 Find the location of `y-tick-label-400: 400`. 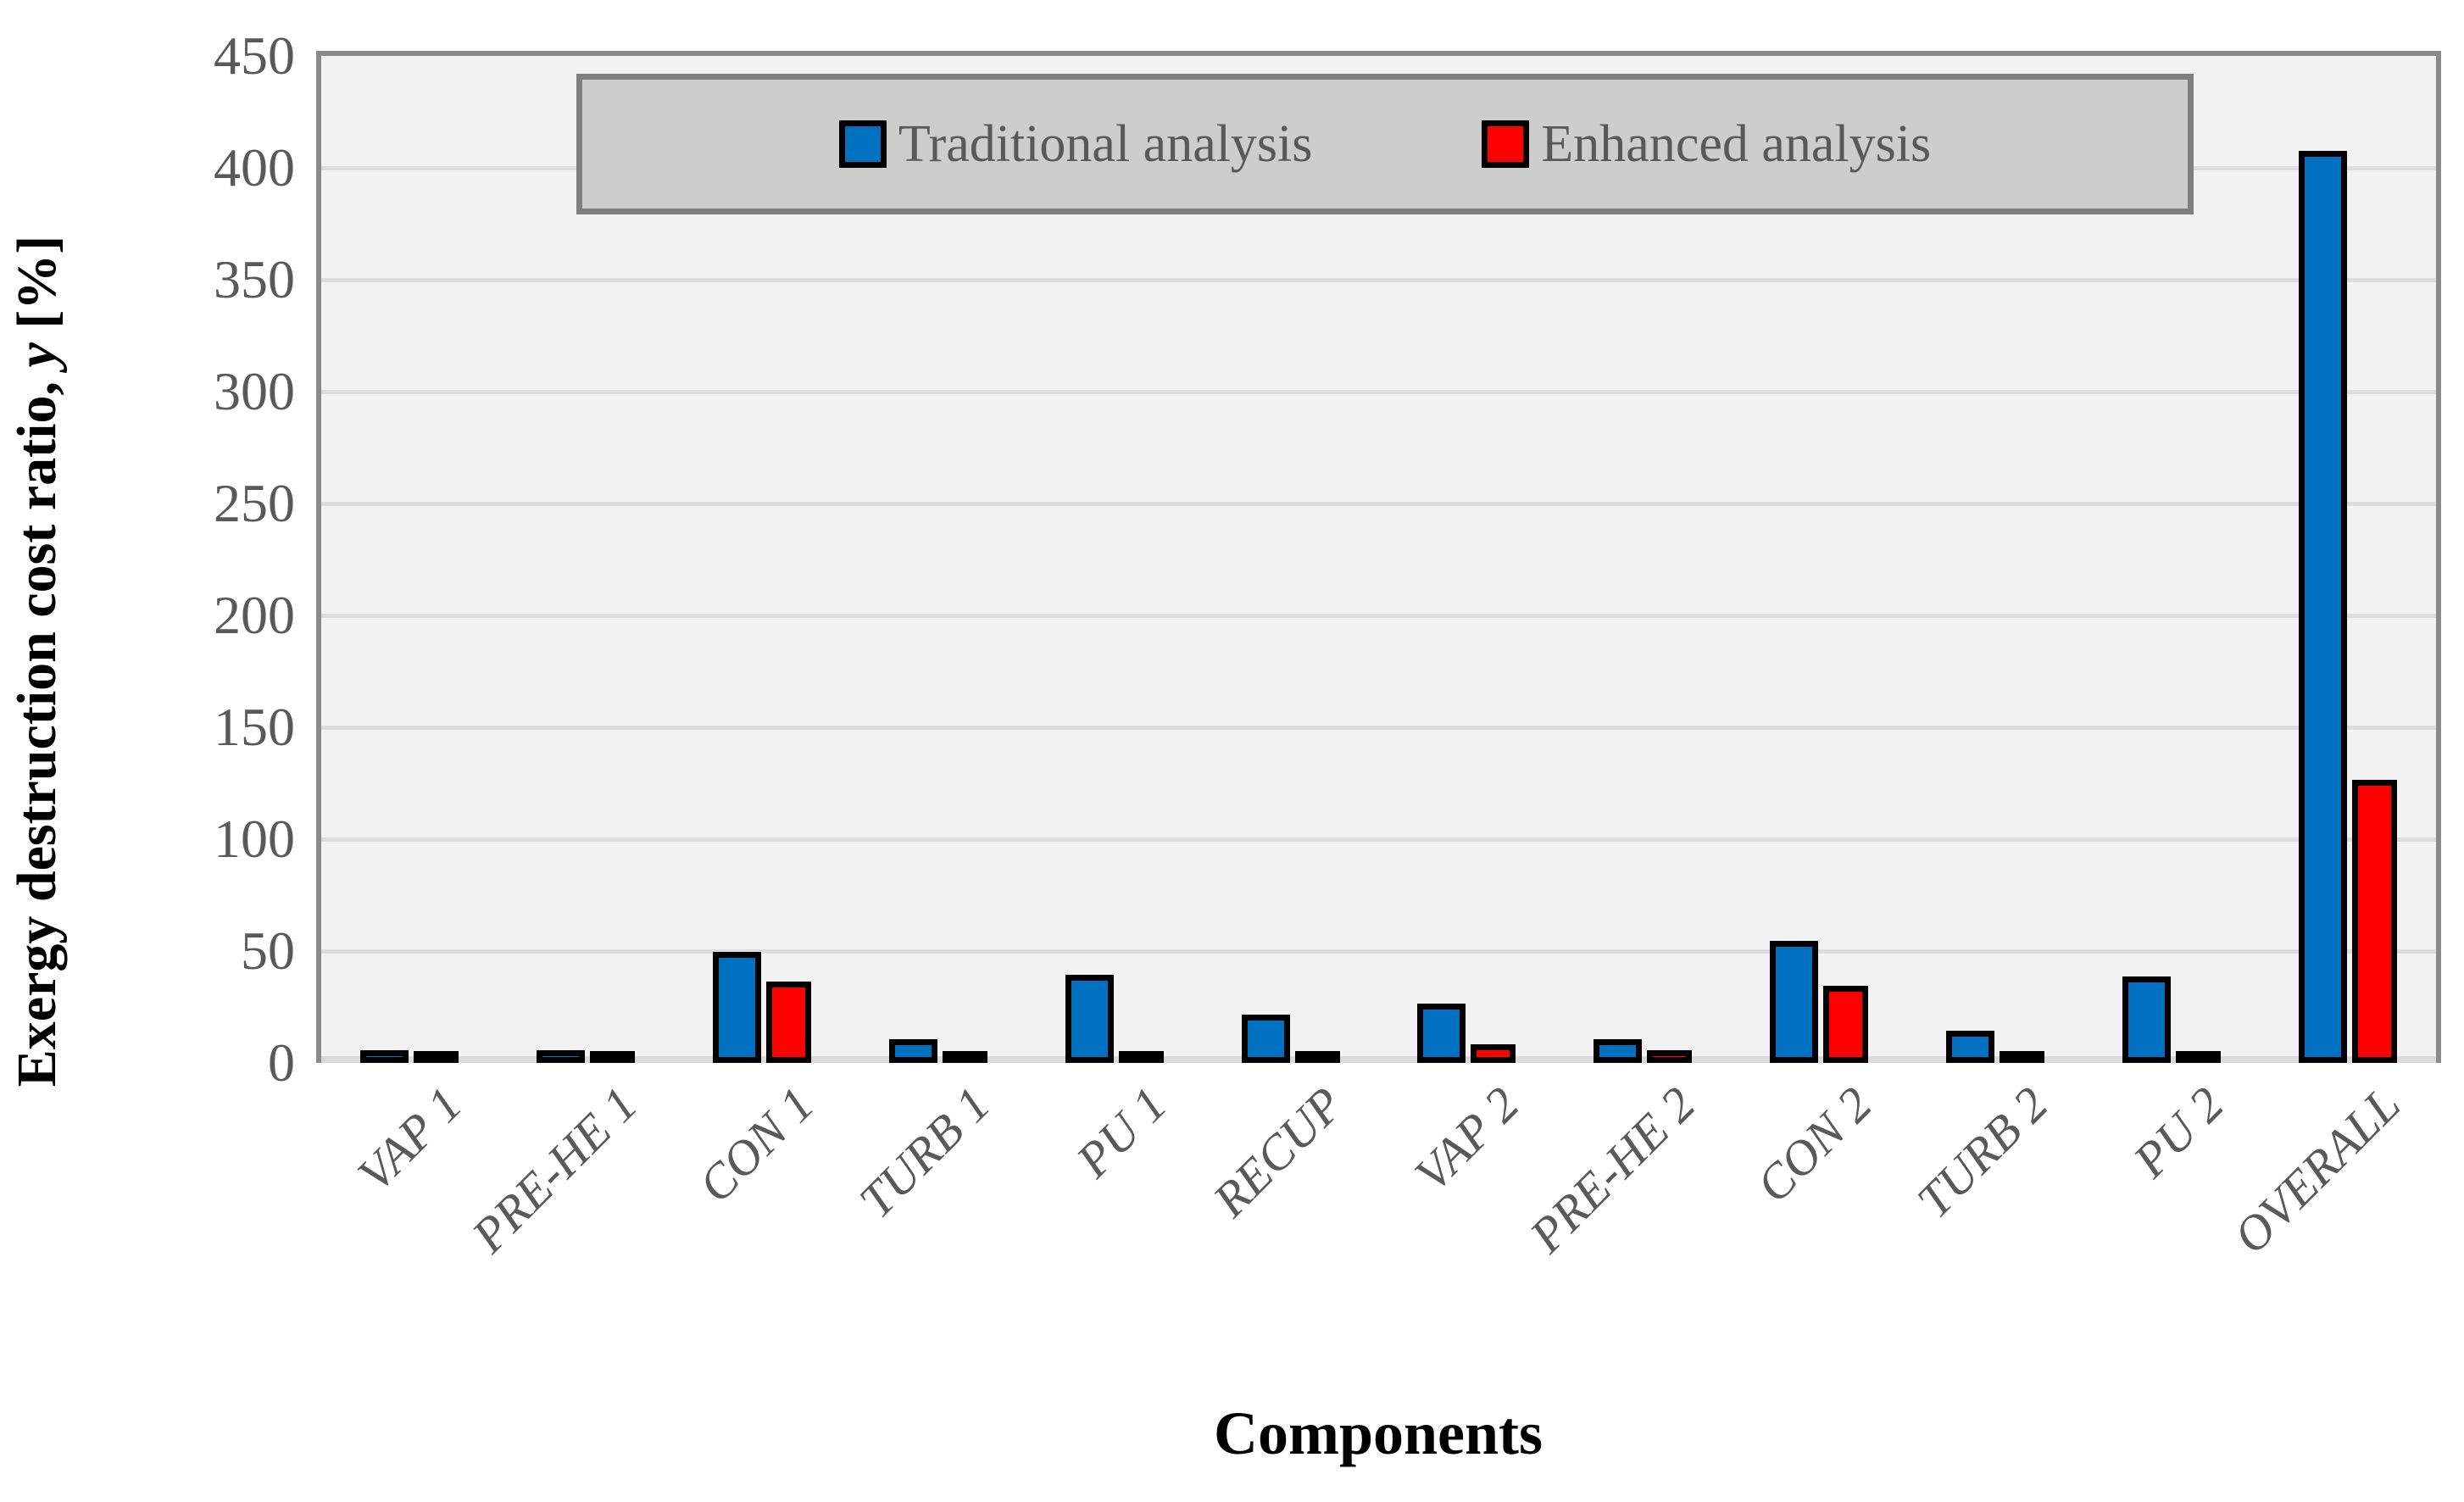

y-tick-label-400: 400 is located at coordinates (255, 167).